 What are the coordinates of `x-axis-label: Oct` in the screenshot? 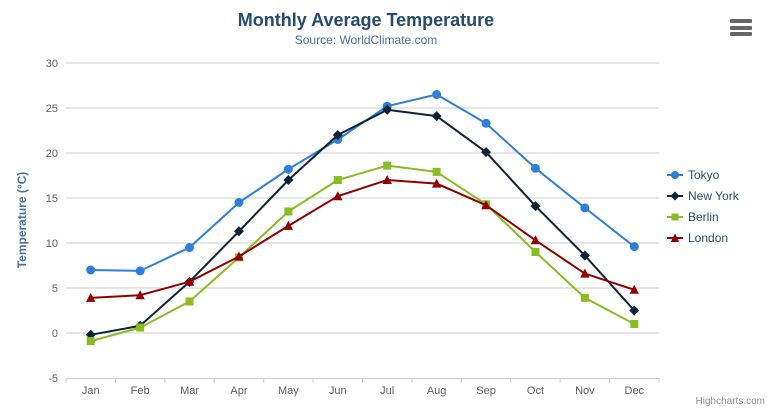 It's located at (535, 391).